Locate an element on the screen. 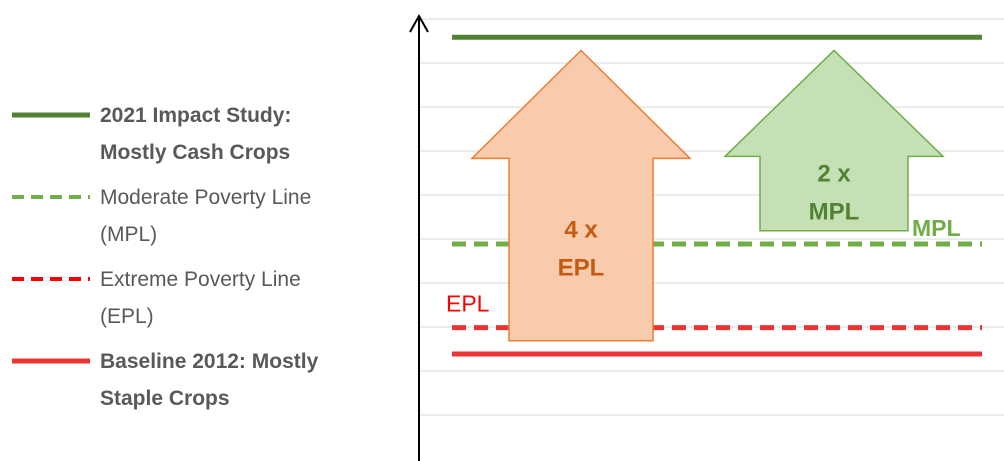 This screenshot has width=1004, height=461. legend-item: Baseline 2012: Mostly Staple Crops is located at coordinates (207, 380).